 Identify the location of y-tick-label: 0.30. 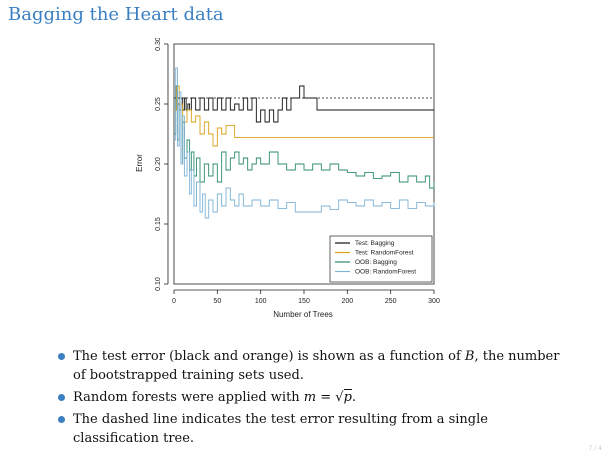
(158, 44).